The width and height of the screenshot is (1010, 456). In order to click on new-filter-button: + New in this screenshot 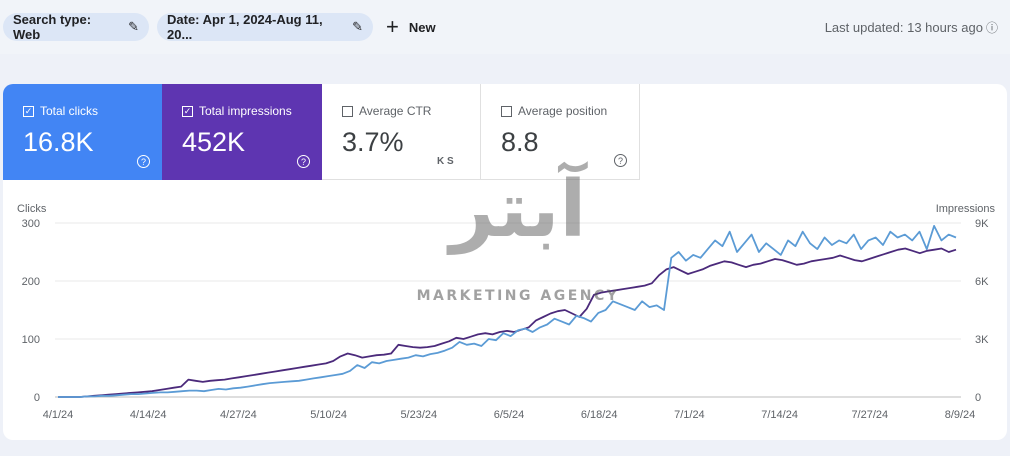, I will do `click(411, 27)`.